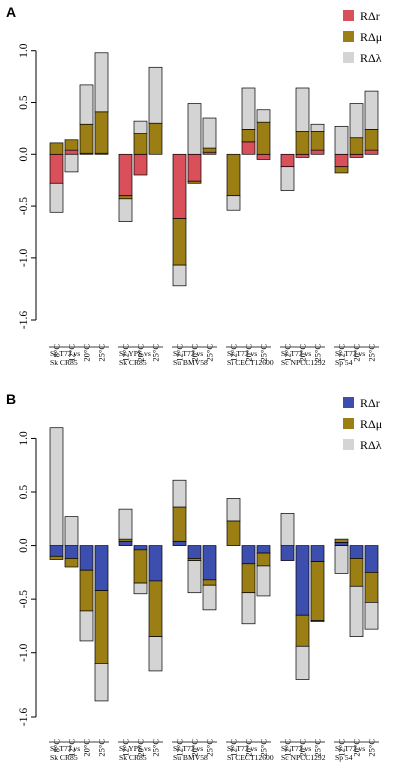 Image resolution: width=403 pixels, height=775 pixels. What do you see at coordinates (135, 748) in the screenshot?
I see `group-label: Sc YPS vs` at bounding box center [135, 748].